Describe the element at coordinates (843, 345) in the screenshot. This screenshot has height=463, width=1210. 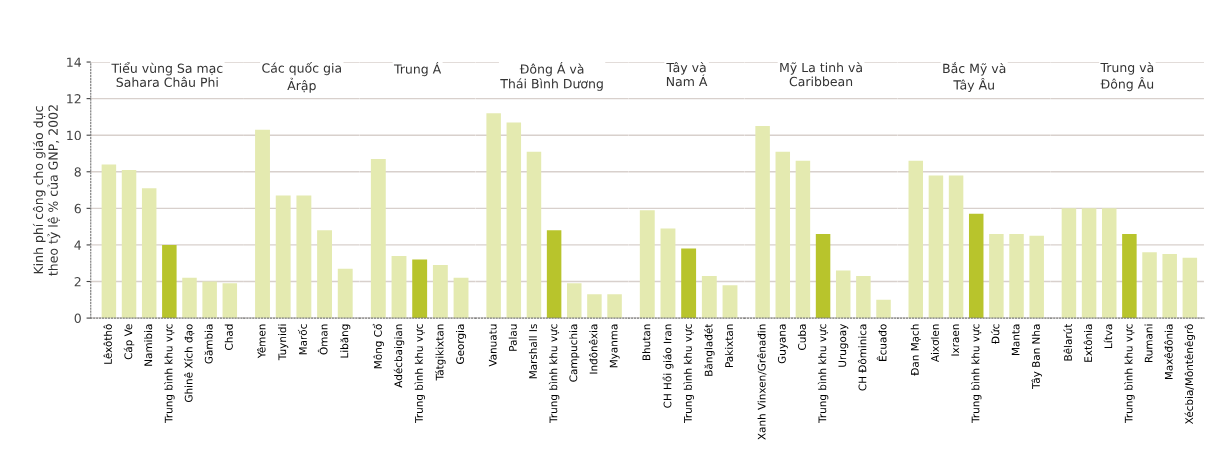
I see `x-tick-label: Urugoay` at that location.